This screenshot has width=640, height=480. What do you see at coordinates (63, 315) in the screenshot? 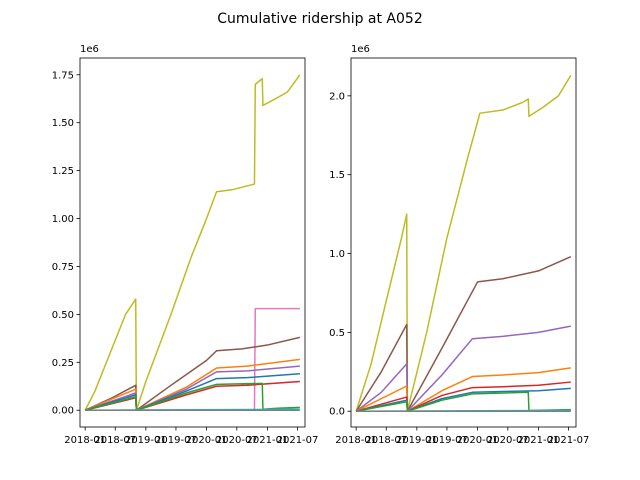
I see `y-tick-label: 0.50` at bounding box center [63, 315].